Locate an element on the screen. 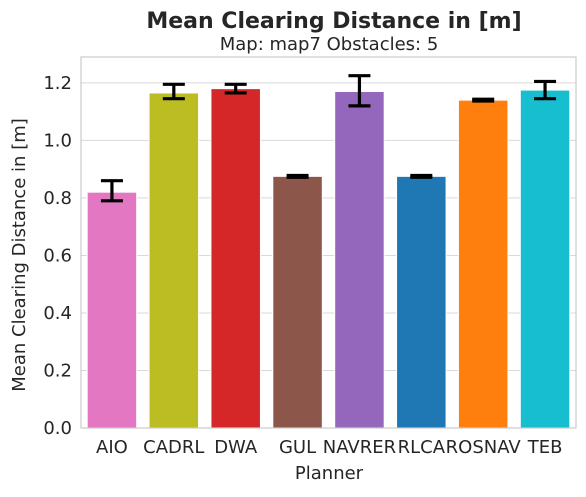  y-tick-label: 0.0 is located at coordinates (57, 428).